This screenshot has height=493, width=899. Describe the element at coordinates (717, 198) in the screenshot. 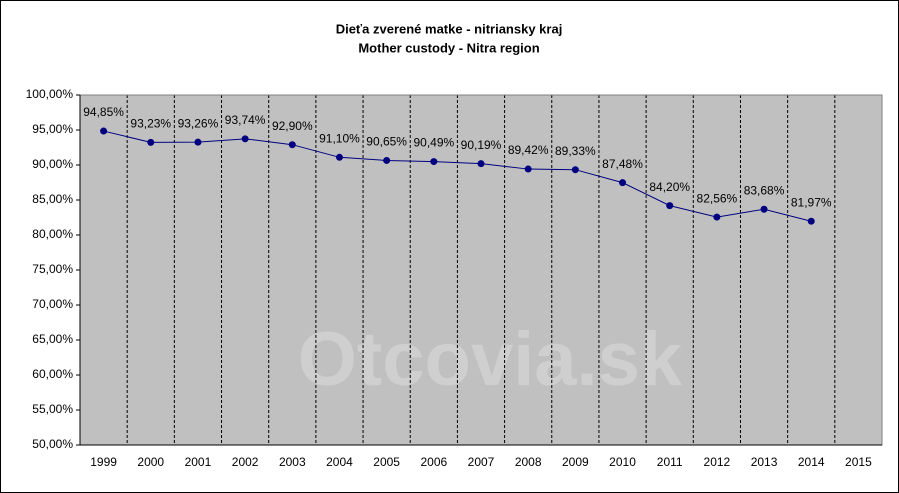

I see `data-label: 82,56%` at that location.